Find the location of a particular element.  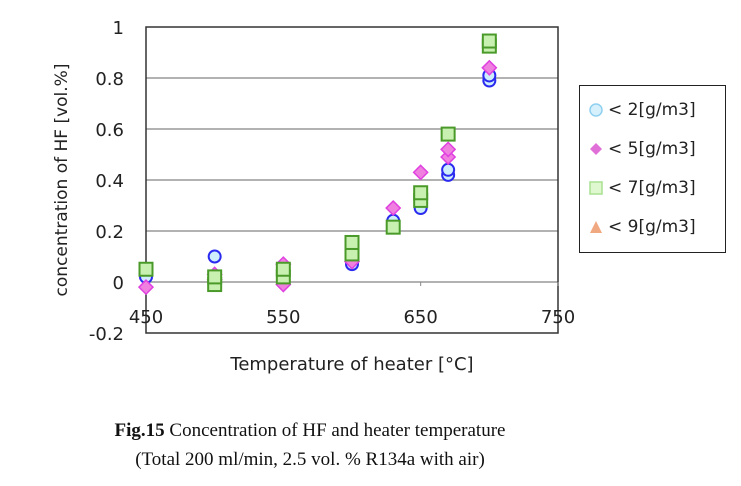

legend-item-lt9: < 9[g/m3] is located at coordinates (642, 227).